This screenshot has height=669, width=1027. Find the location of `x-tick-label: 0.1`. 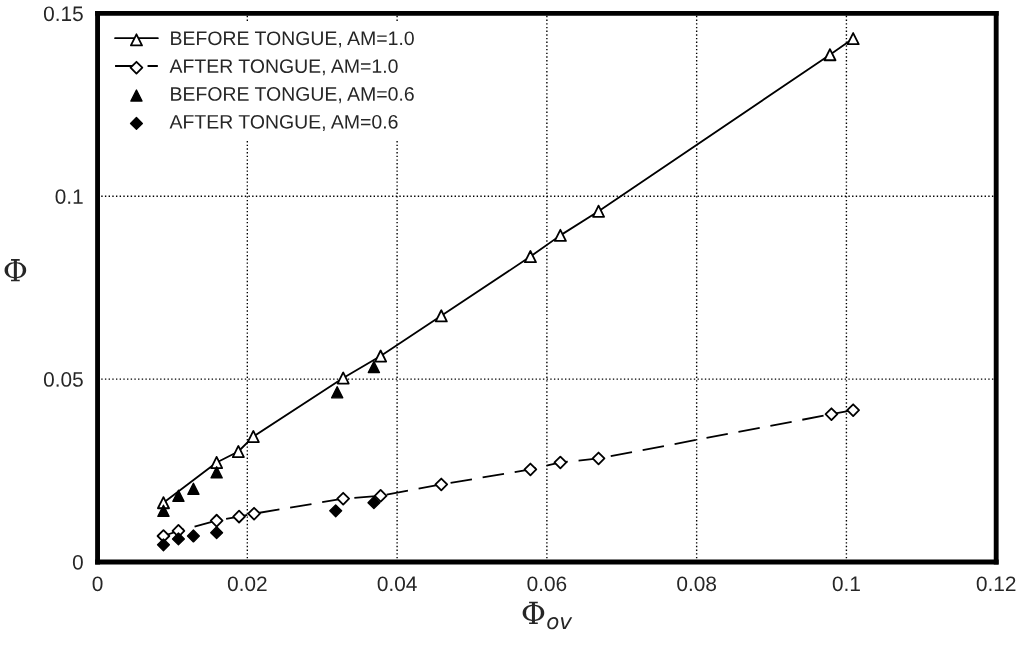

x-tick-label: 0.1 is located at coordinates (846, 584).